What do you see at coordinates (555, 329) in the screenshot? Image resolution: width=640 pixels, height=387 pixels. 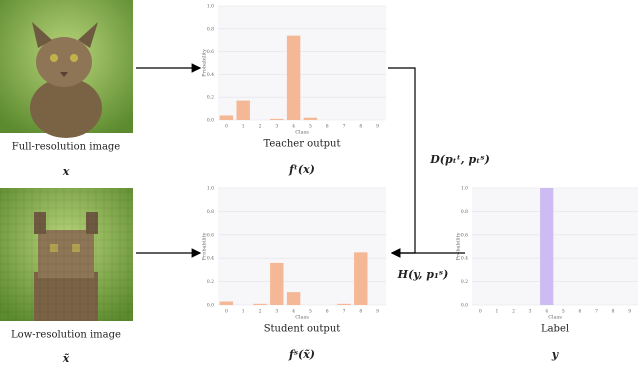 I see `chart-title: Label` at bounding box center [555, 329].